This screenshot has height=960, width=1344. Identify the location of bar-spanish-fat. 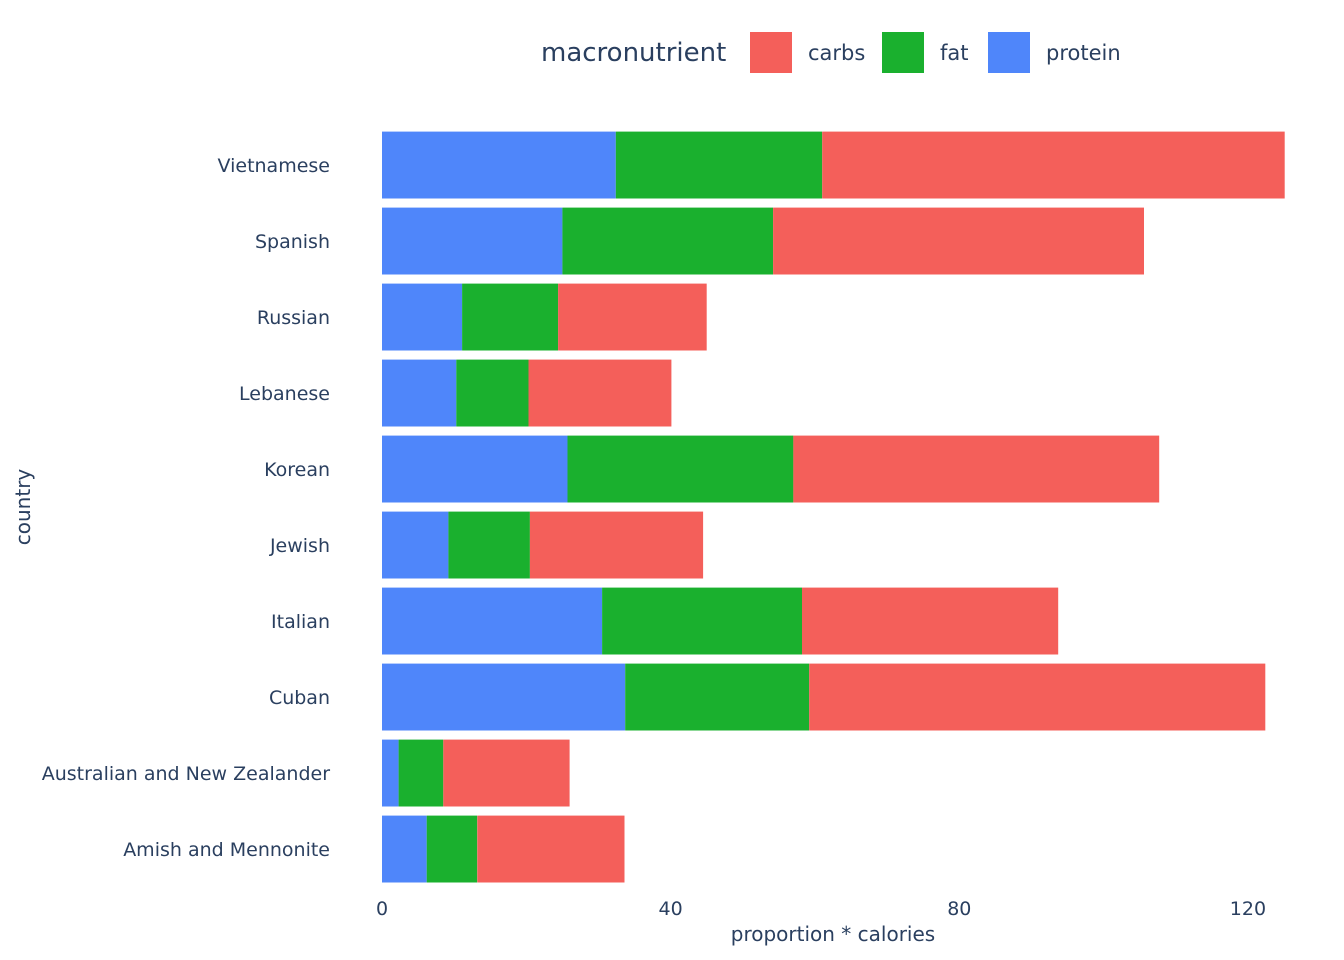
(668, 241).